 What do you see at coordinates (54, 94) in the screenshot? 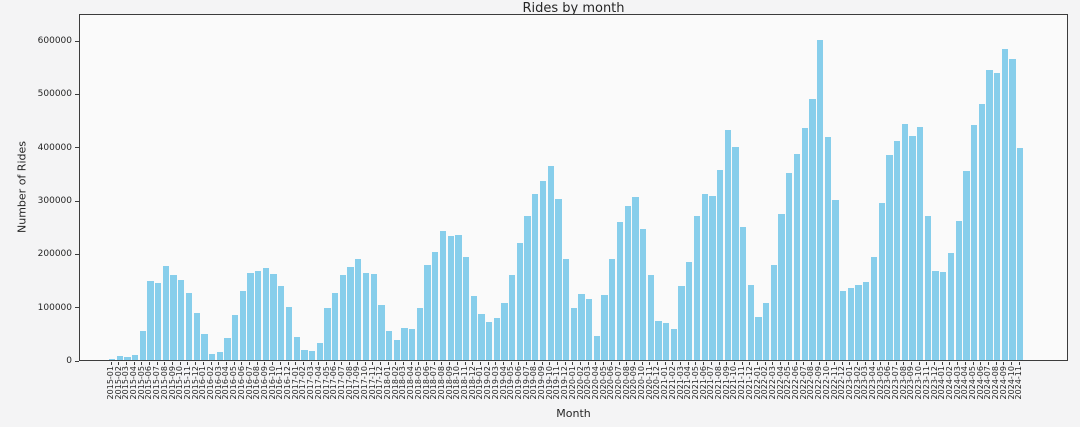
I see `y-tick-label: 500000` at bounding box center [54, 94].